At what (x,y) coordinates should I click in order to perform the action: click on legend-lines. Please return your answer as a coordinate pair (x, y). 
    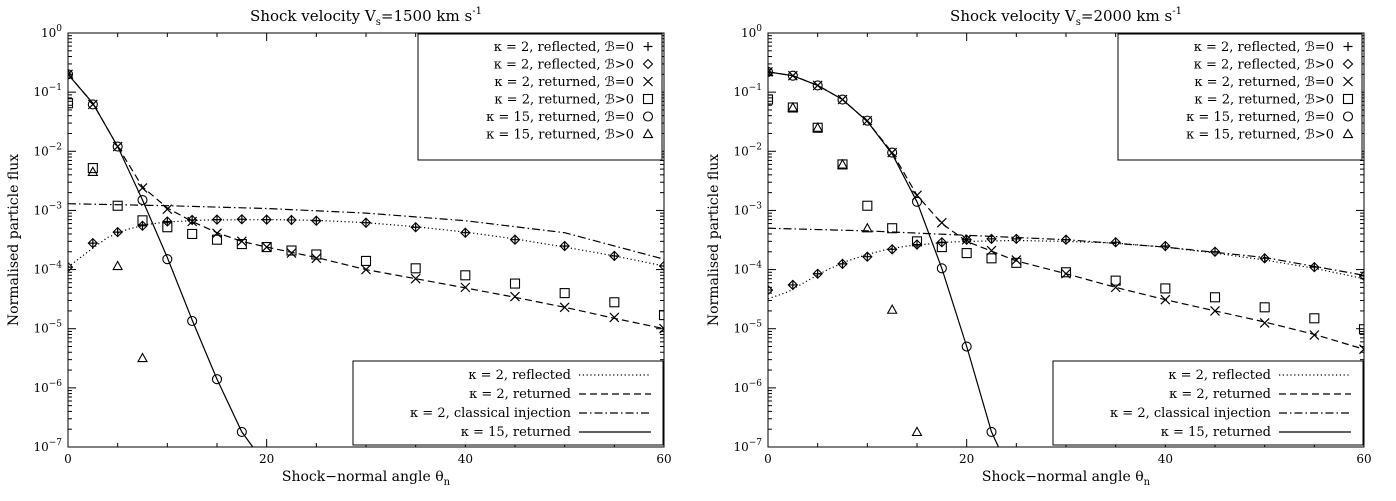
    Looking at the image, I should click on (1208, 403).